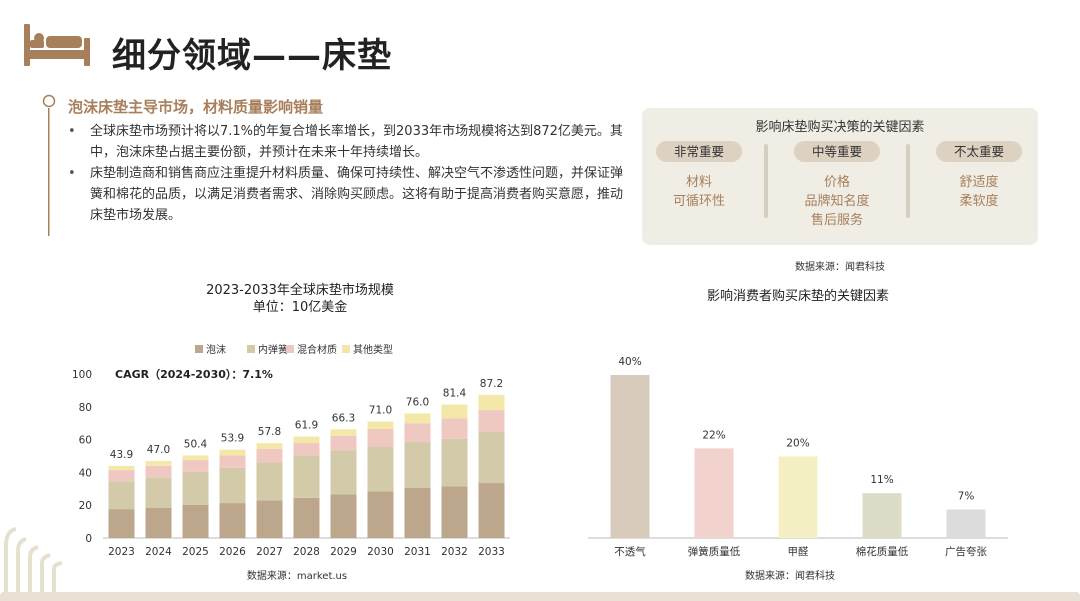 The height and width of the screenshot is (601, 1080). What do you see at coordinates (85, 441) in the screenshot?
I see `y-tick-label: 60` at bounding box center [85, 441].